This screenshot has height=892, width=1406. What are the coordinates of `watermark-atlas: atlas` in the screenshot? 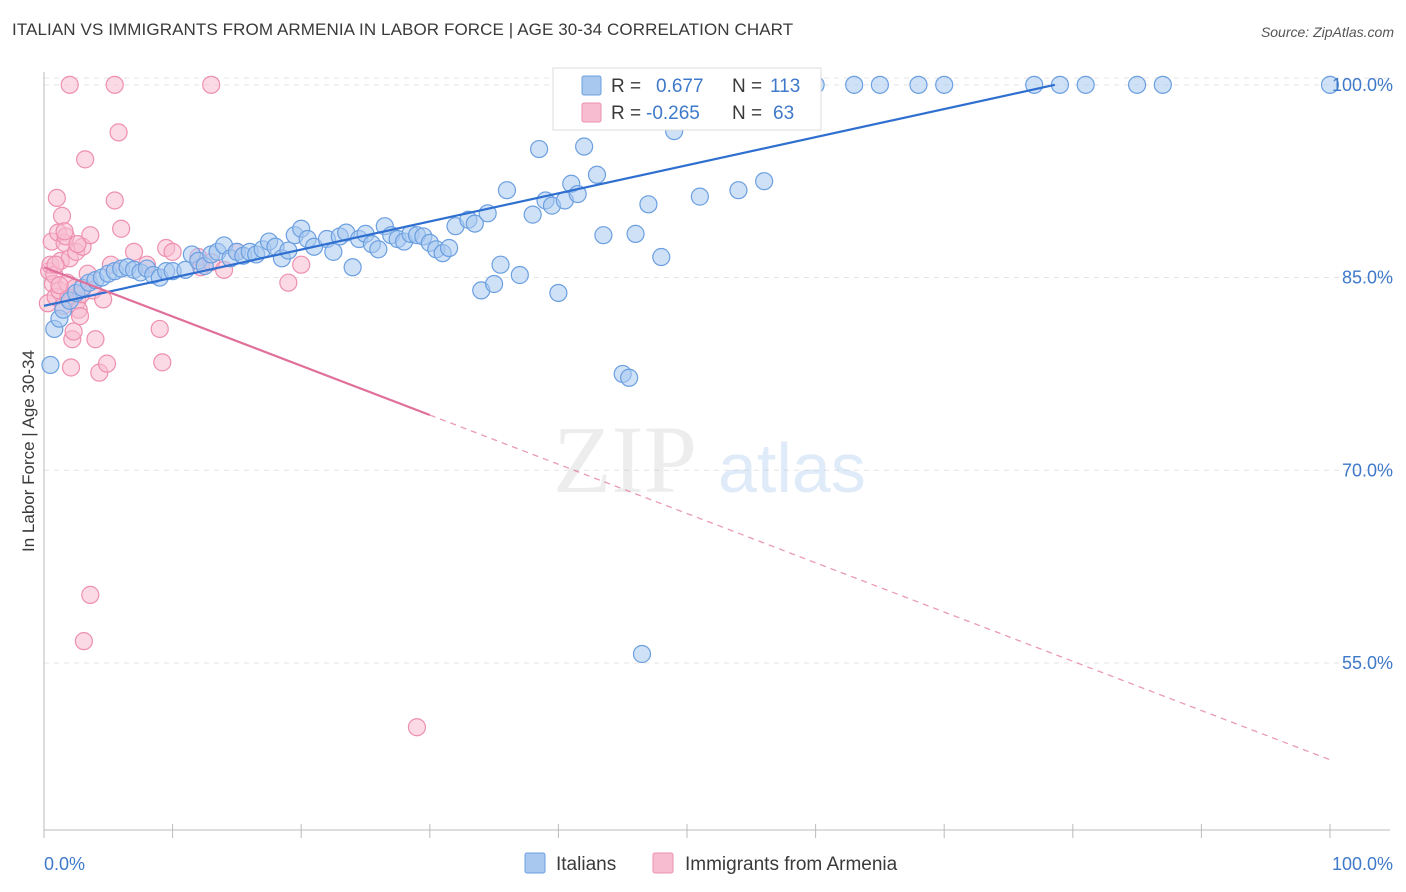 It's located at (792, 468).